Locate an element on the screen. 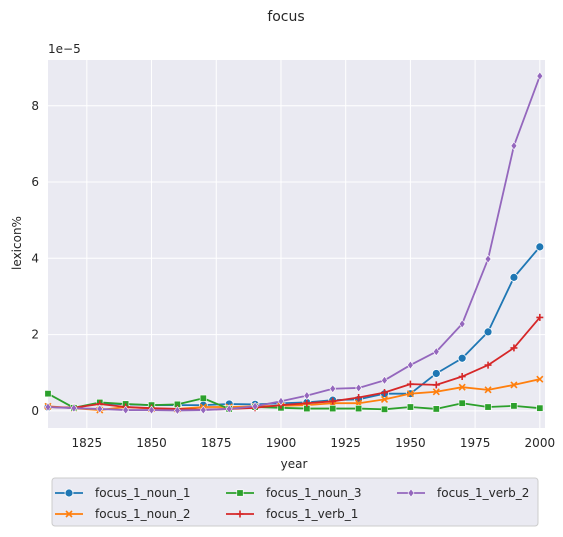  legend-item-focus_1_noun_2: focus_1_noun_2 is located at coordinates (122, 514).